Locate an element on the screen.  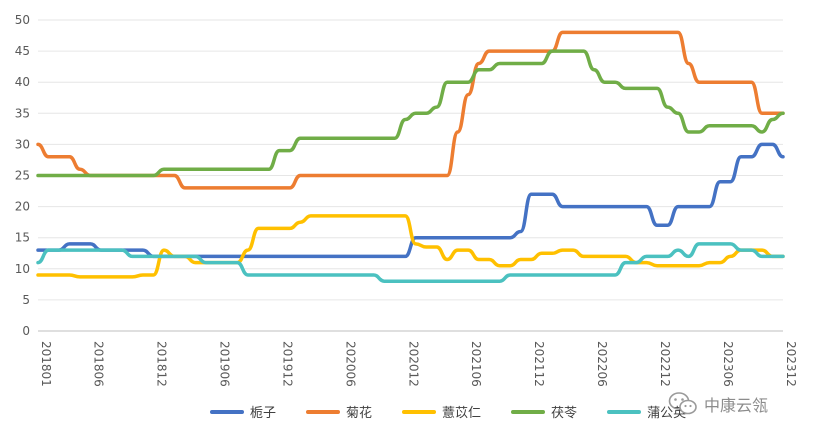
legend-item-4: 蒲公英 is located at coordinates (646, 411).